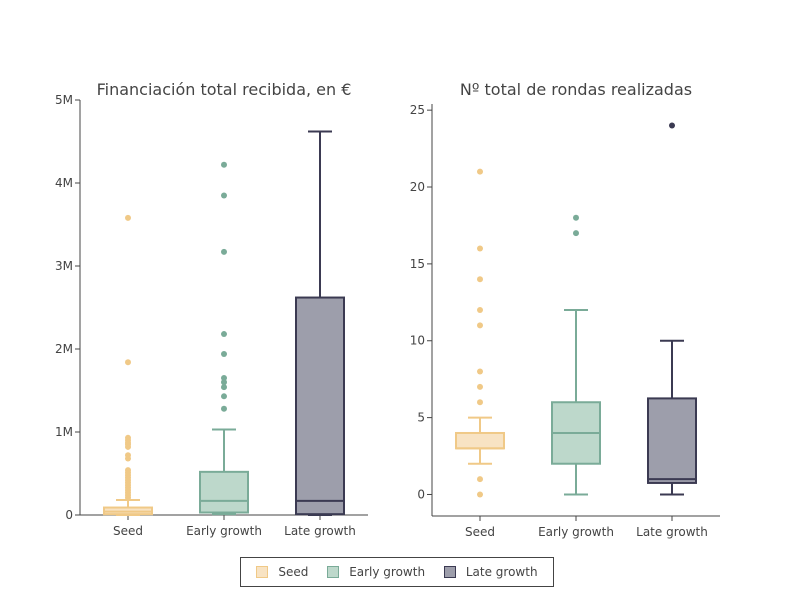  What do you see at coordinates (64, 183) in the screenshot?
I see `funding-y-tick-label: 4M` at bounding box center [64, 183].